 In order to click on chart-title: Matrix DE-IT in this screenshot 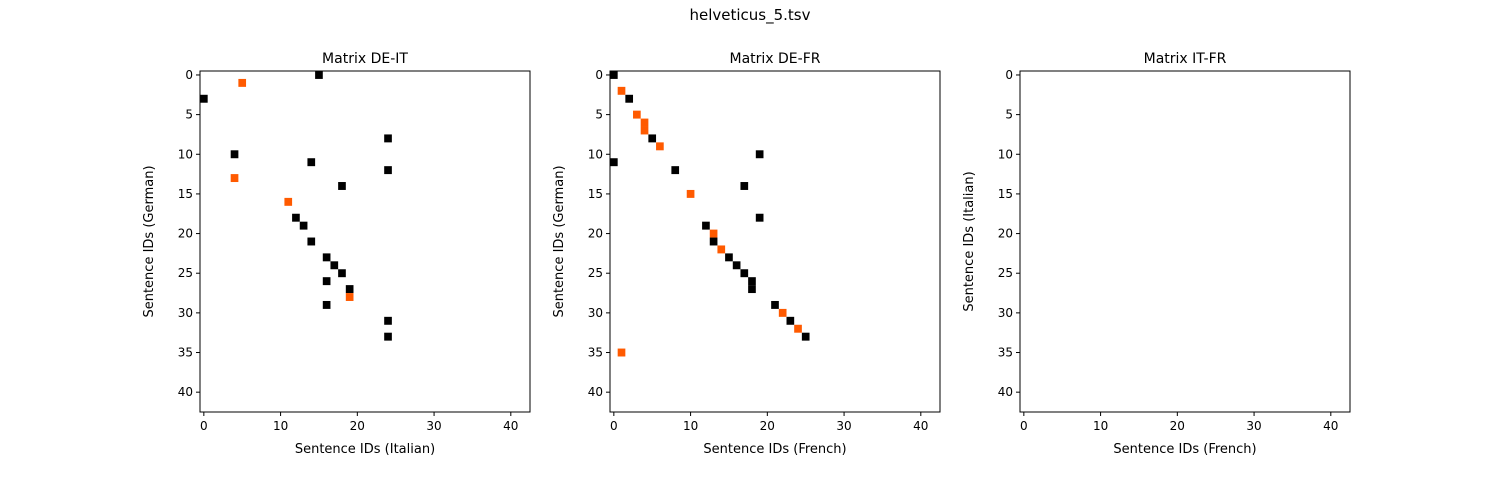, I will do `click(365, 59)`.